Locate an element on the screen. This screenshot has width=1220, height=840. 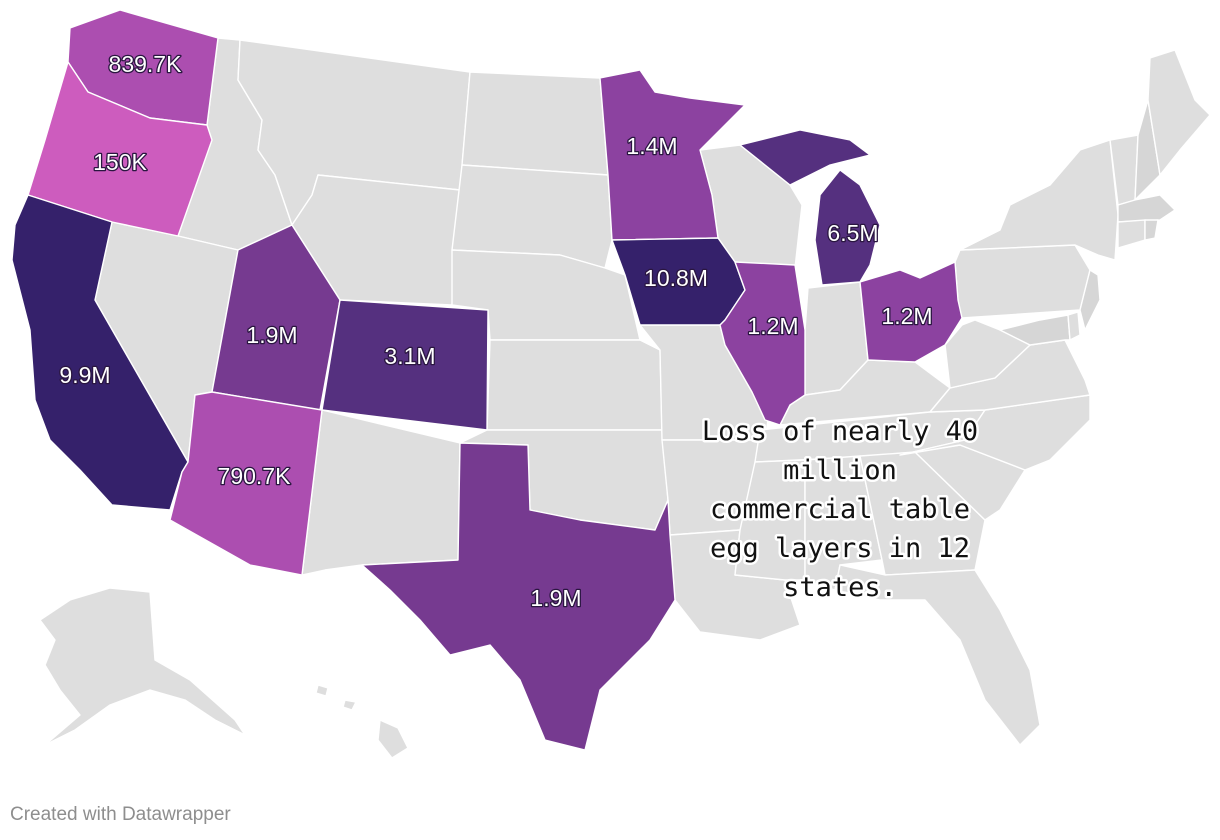
state-delaware is located at coordinates (1074, 326).